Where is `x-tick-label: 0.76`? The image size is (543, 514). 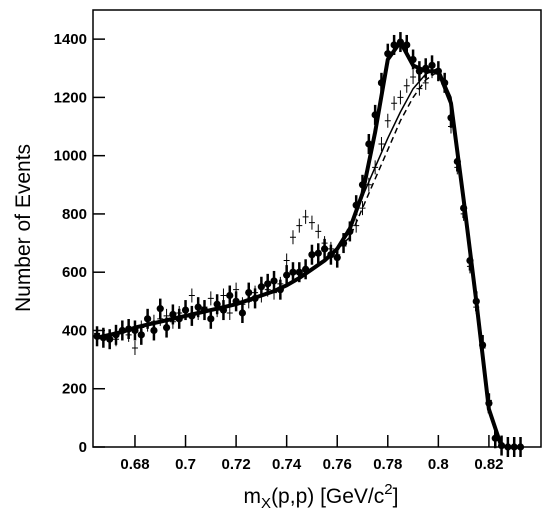
x-tick-label: 0.76 is located at coordinates (337, 464).